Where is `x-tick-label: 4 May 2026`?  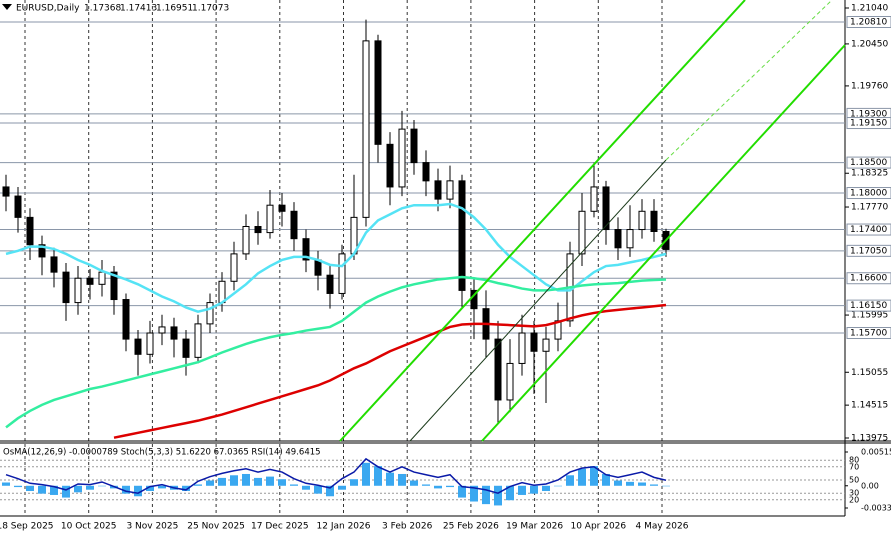
x-tick-label: 4 May 2026 is located at coordinates (662, 527).